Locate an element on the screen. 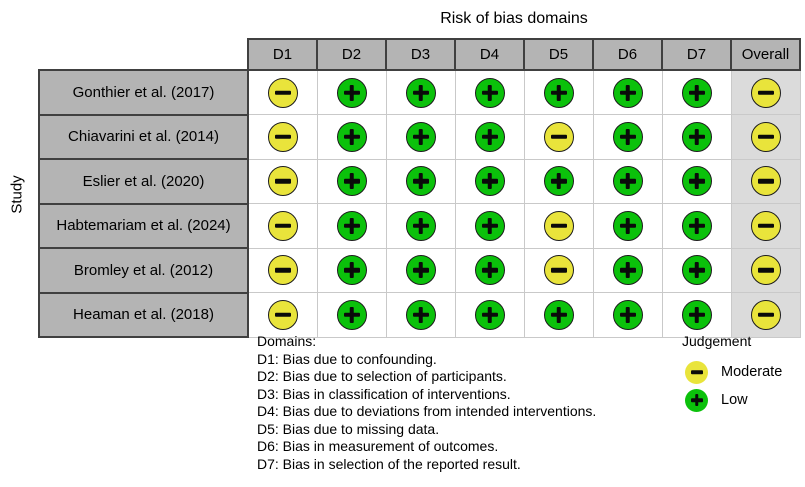 Image resolution: width=805 pixels, height=487 pixels. legend-item-low: Low is located at coordinates (732, 400).